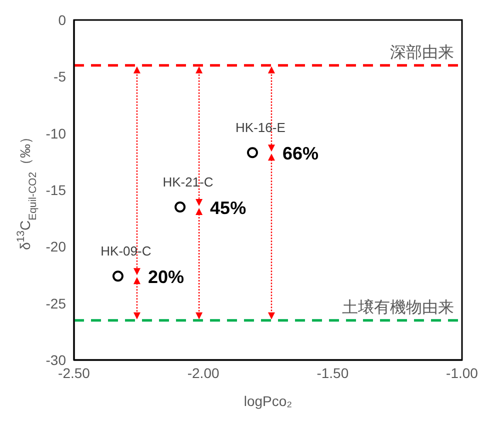  What do you see at coordinates (62, 20) in the screenshot?
I see `y-tick-label: 0` at bounding box center [62, 20].